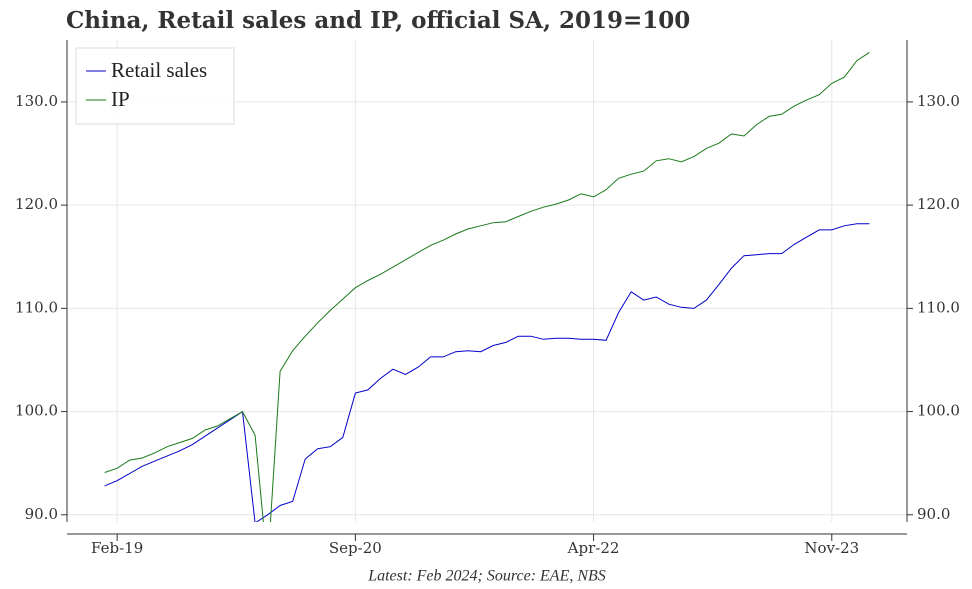  Describe the element at coordinates (831, 548) in the screenshot. I see `x-tick-label: Nov-23` at that location.